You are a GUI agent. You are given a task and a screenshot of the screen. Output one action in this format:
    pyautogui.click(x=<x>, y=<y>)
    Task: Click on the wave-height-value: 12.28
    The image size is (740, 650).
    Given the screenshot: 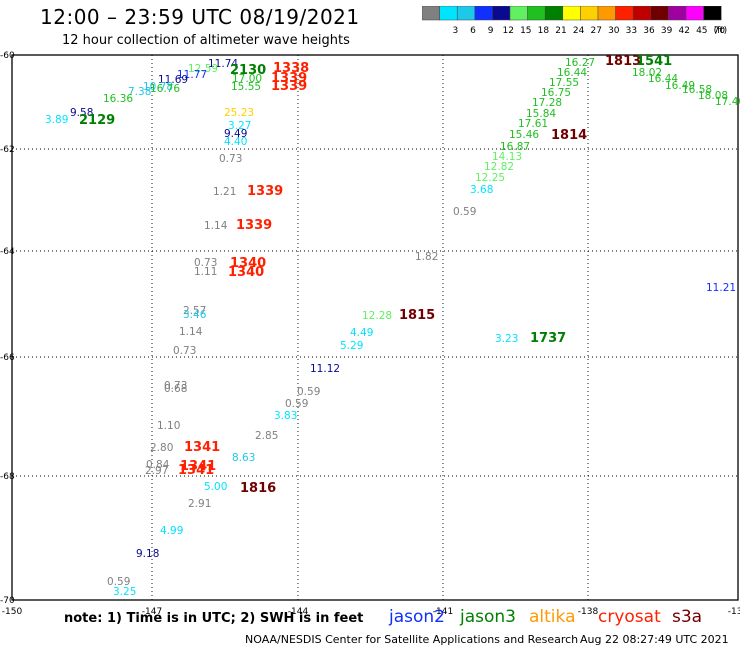 What is the action you would take?
    pyautogui.click(x=377, y=316)
    